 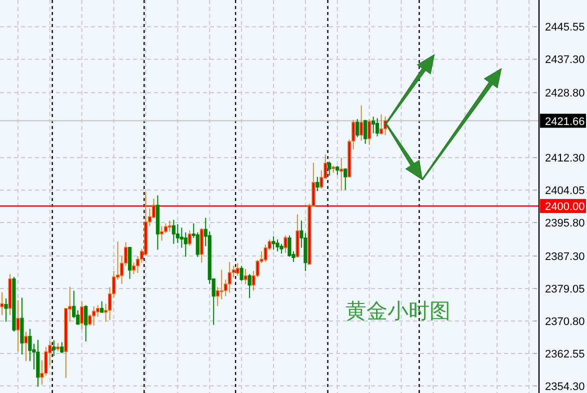 I want to click on y-tick-label: 2379.05, so click(x=565, y=289).